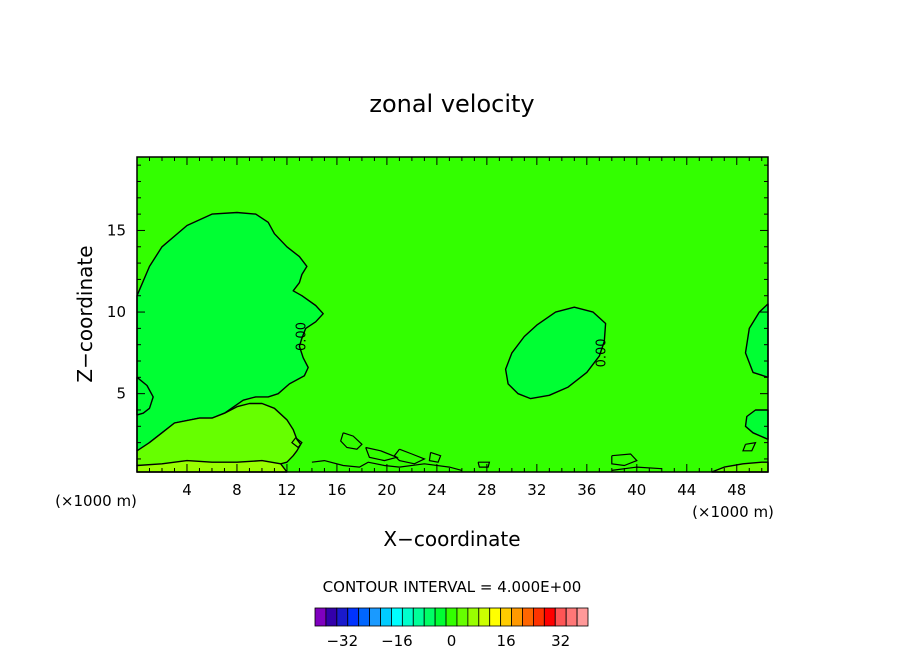  Describe the element at coordinates (342, 641) in the screenshot. I see `colorbar-tick-label: −32` at that location.